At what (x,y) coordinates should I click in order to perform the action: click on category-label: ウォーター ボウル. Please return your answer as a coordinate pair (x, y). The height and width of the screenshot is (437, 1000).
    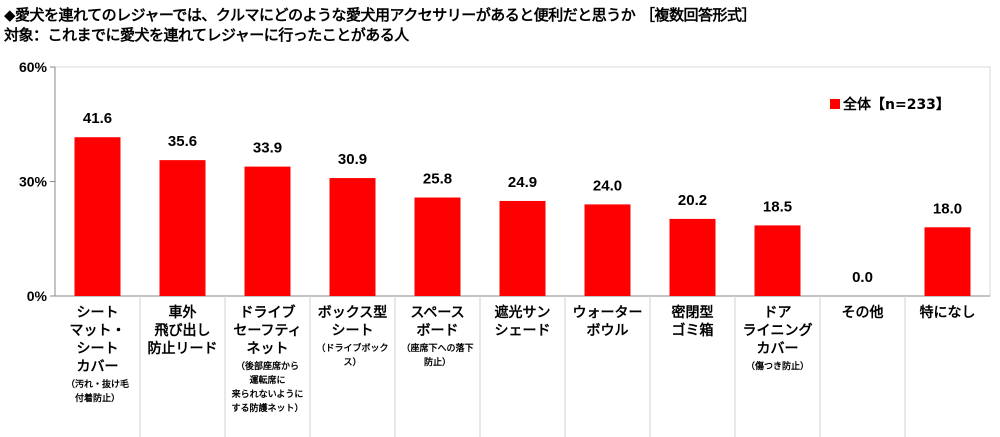
    Looking at the image, I should click on (607, 322).